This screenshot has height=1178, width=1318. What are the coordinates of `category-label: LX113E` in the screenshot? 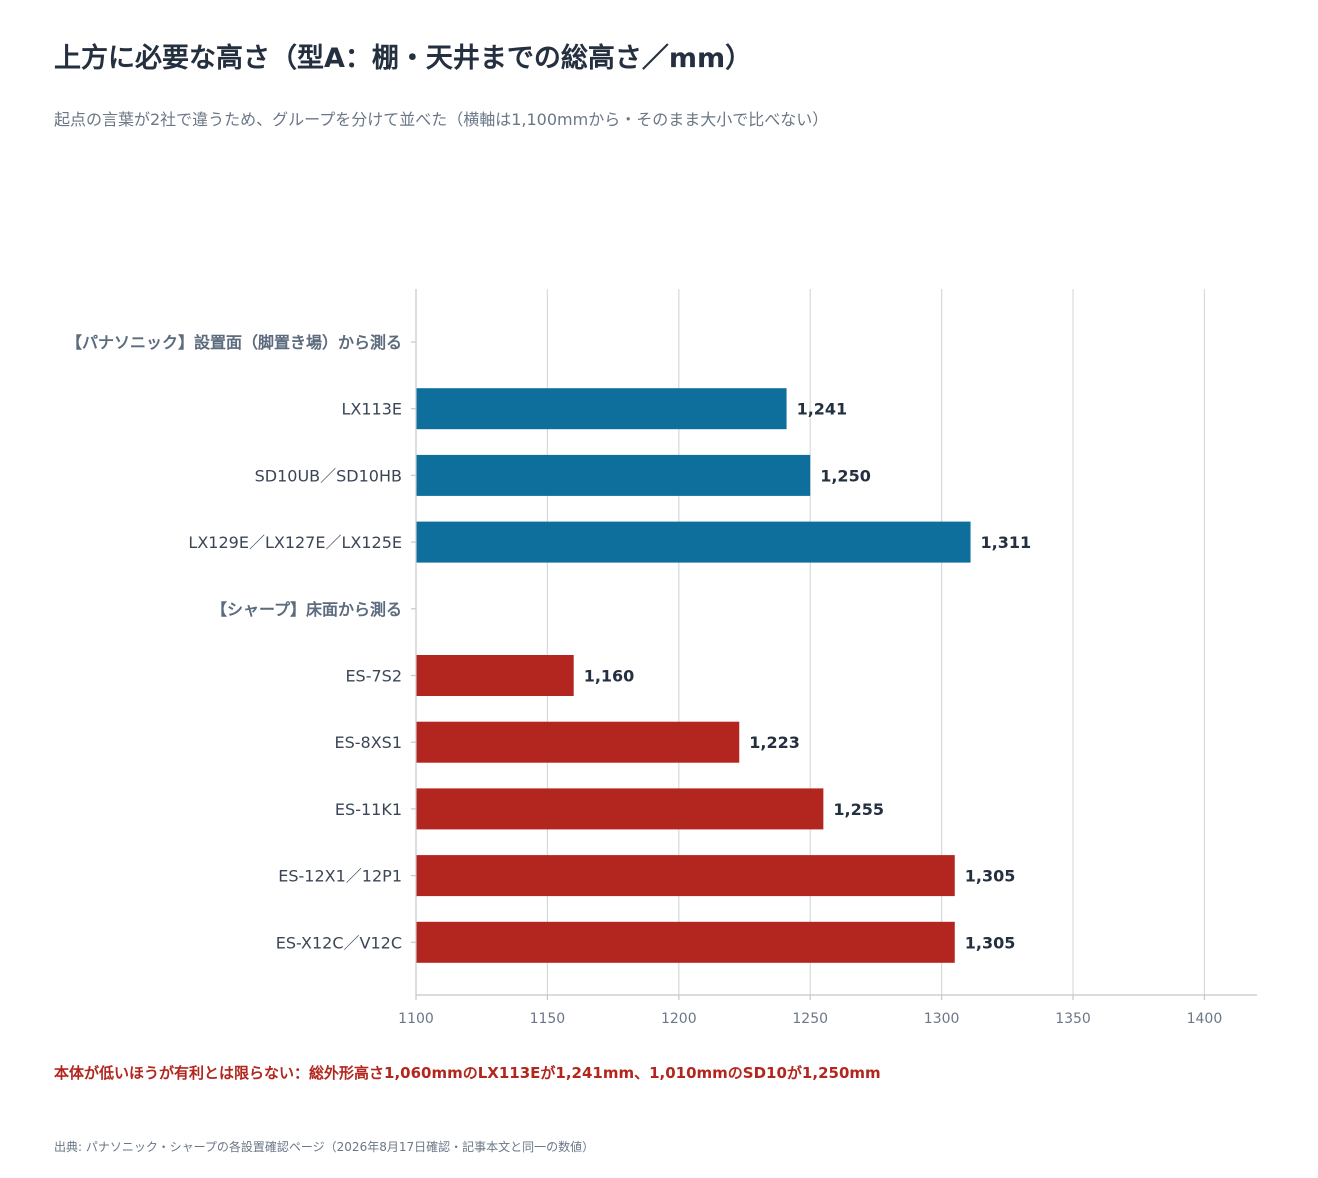 It's located at (371, 409).